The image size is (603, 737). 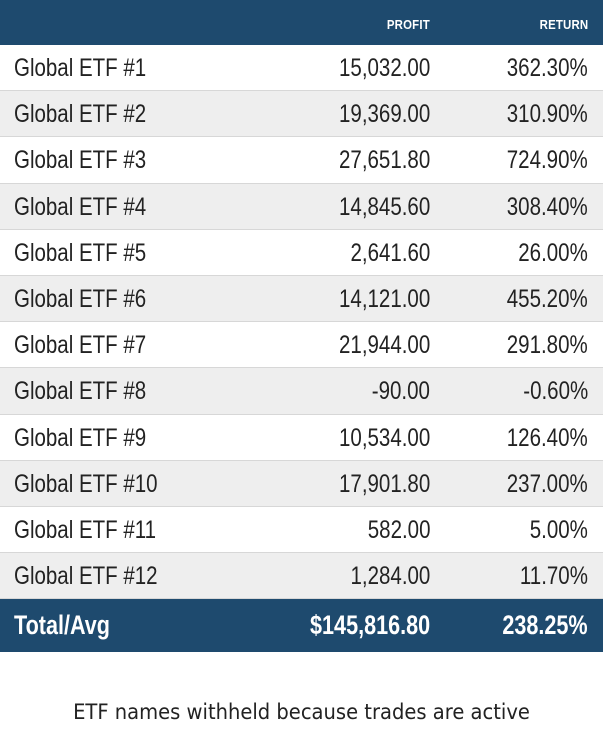 I want to click on table-row: Global ETF #1 15,032.00 362.30%, so click(x=301, y=68).